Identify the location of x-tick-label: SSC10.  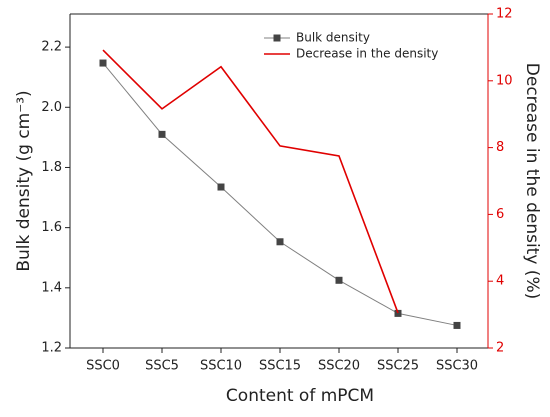
(221, 366).